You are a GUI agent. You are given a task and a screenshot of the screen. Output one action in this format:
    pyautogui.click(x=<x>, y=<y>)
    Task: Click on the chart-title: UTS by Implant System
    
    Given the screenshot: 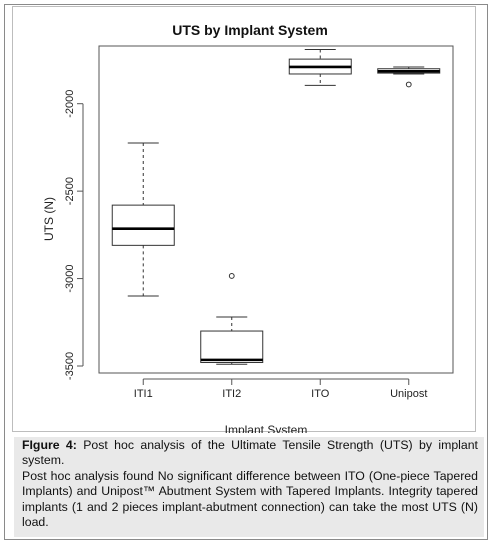 What is the action you would take?
    pyautogui.click(x=250, y=30)
    